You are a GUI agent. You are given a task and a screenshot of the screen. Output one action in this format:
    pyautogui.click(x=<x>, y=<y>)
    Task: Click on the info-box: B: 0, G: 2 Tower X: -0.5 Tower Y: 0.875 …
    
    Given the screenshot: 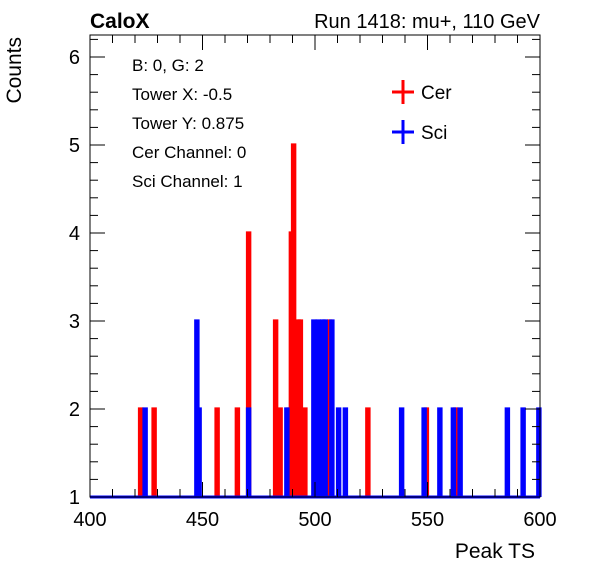 What is the action you would take?
    pyautogui.click(x=189, y=123)
    